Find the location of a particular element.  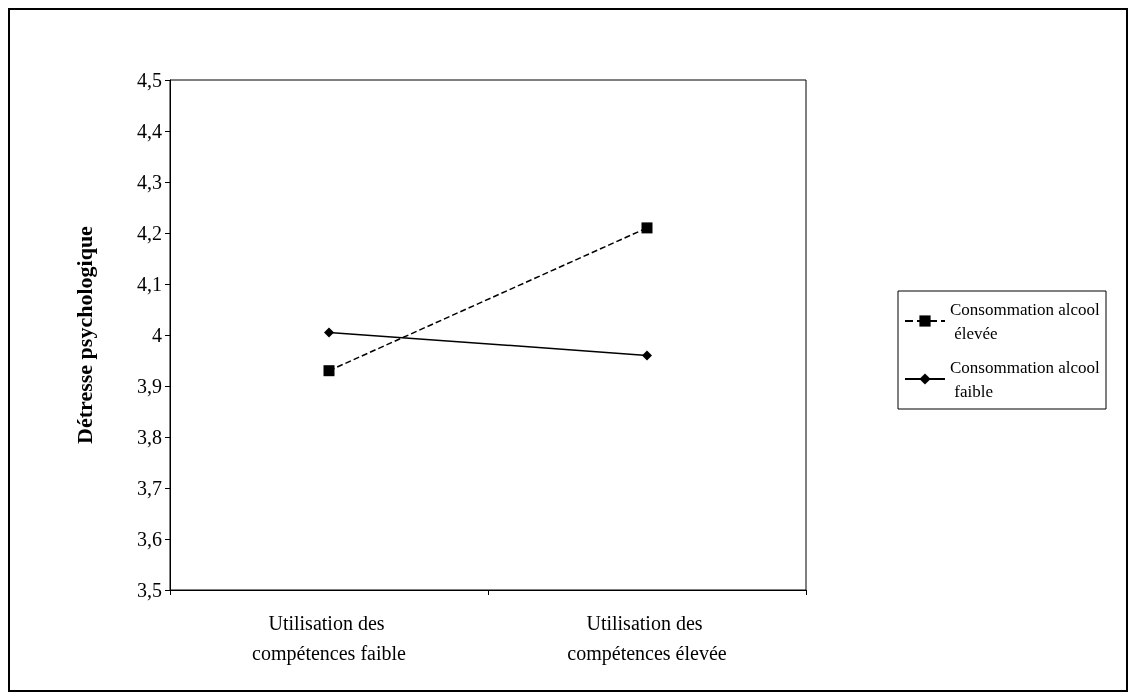

legend-label: Consommation alcool faible is located at coordinates (1025, 379).